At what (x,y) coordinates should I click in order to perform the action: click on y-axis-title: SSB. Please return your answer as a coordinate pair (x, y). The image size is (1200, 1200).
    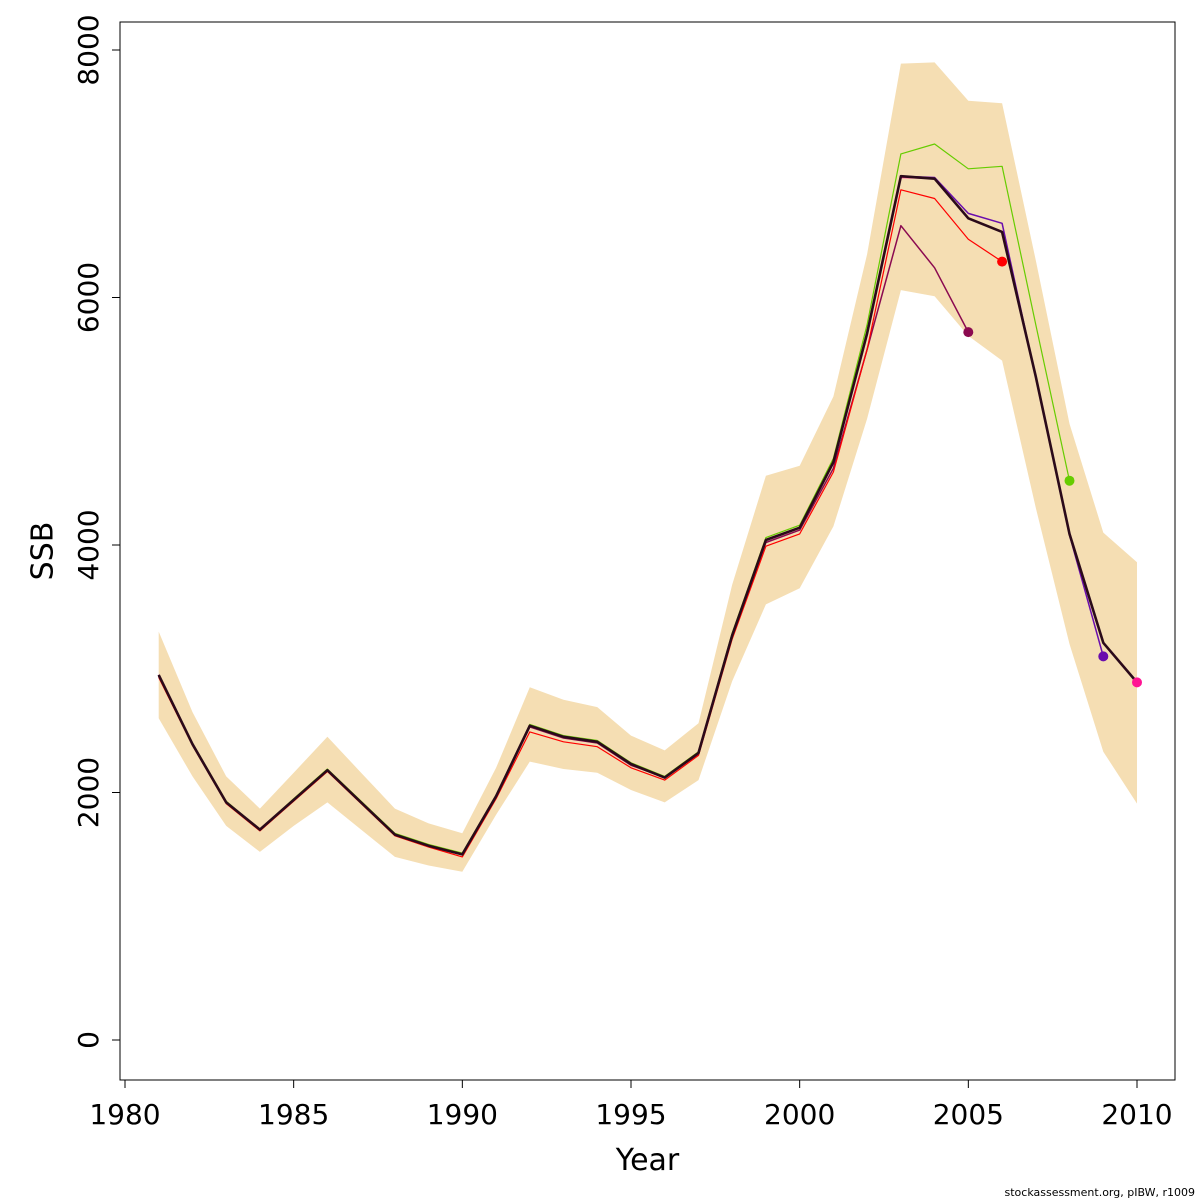
    Looking at the image, I should click on (43, 551).